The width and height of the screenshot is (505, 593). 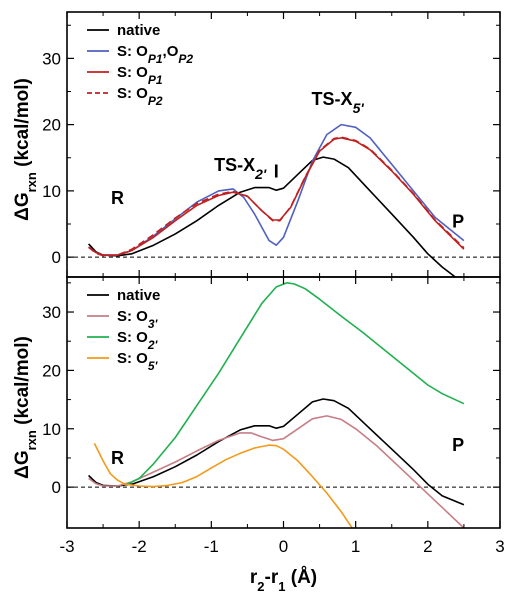 I want to click on x-tick-label: -3, so click(x=66, y=546).